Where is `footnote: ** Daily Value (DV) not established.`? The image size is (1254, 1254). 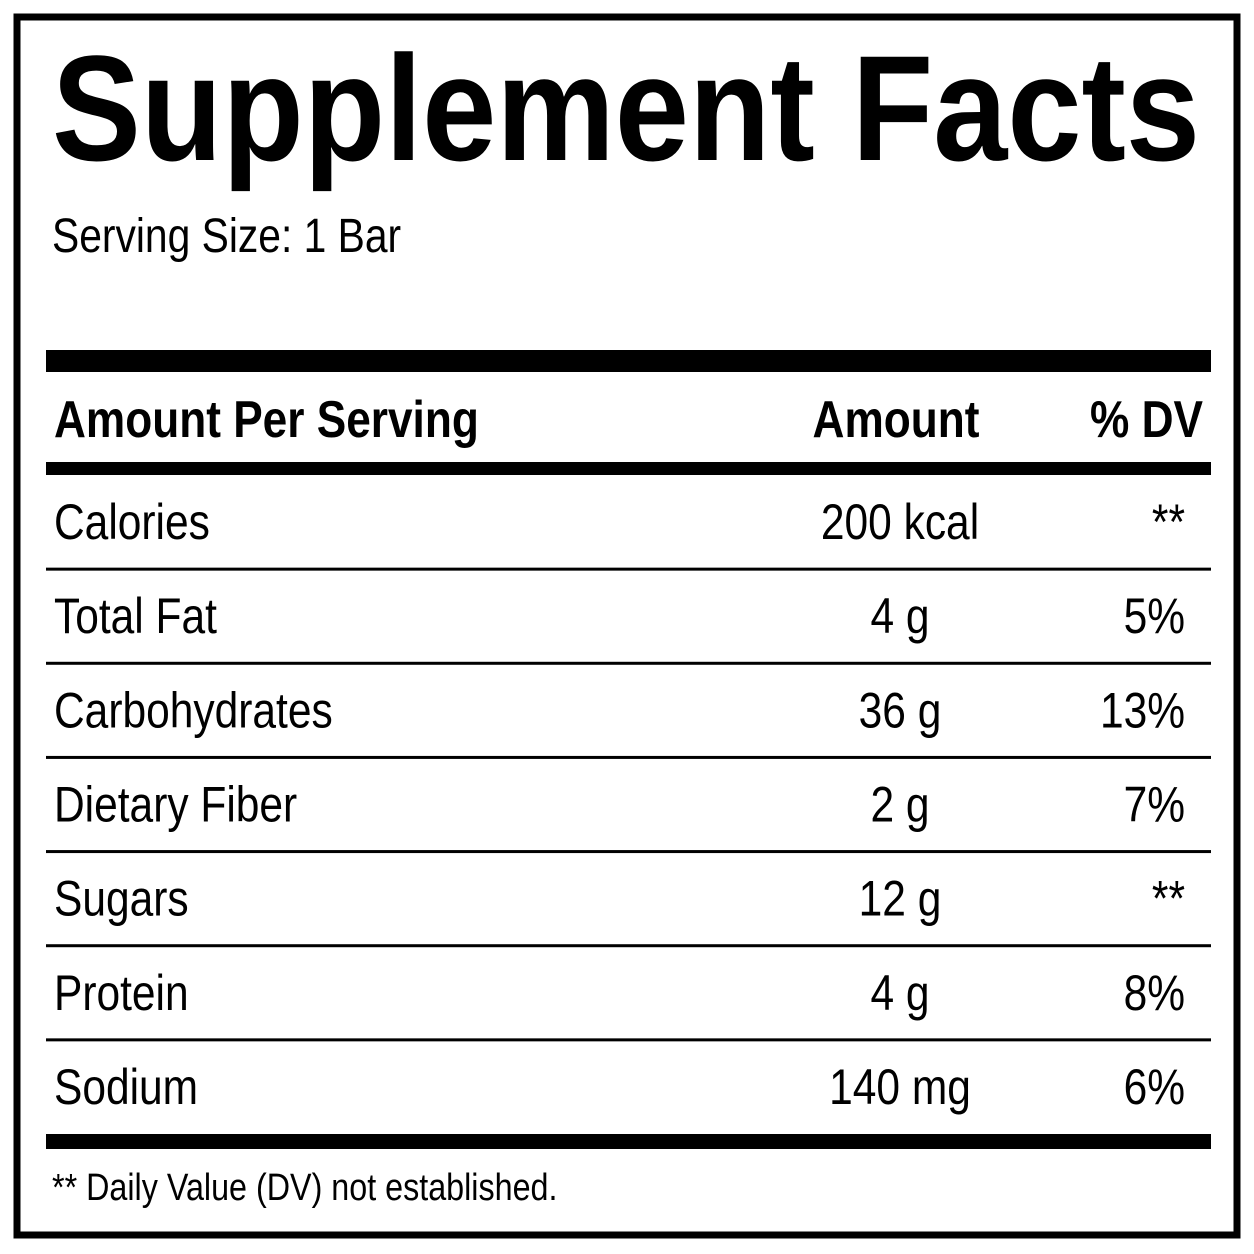
footnote: ** Daily Value (DV) not established. is located at coordinates (304, 1188).